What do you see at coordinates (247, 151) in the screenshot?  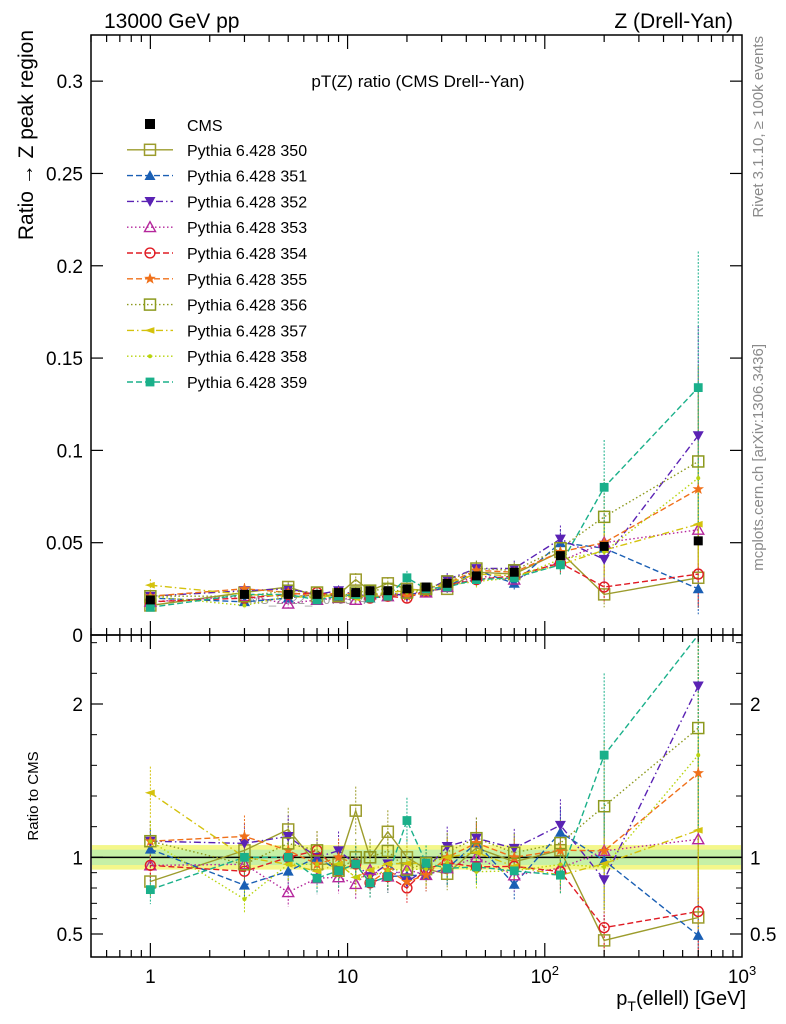 I see `legend-label: Pythia 6.428 350` at bounding box center [247, 151].